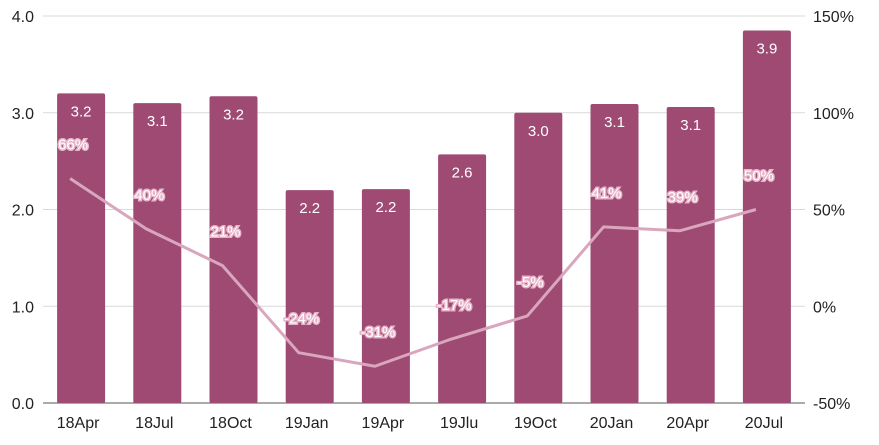 Image resolution: width=879 pixels, height=445 pixels. I want to click on x-axis-tick-label: 19Oct, so click(535, 423).